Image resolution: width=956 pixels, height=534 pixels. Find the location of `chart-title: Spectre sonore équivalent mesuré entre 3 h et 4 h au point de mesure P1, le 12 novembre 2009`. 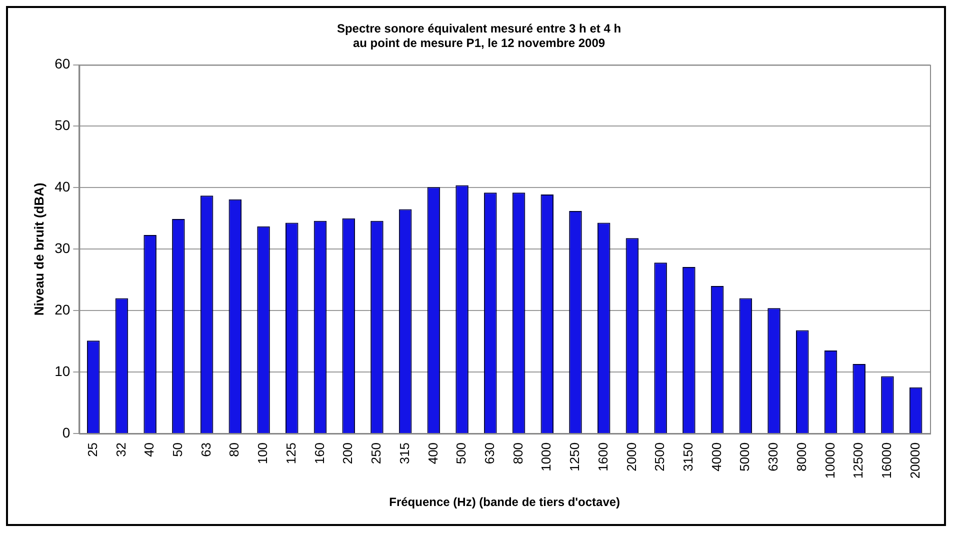

chart-title: Spectre sonore équivalent mesuré entre 3 h et 4 h au point de mesure P1, le 12 novembre 2009 is located at coordinates (479, 36).